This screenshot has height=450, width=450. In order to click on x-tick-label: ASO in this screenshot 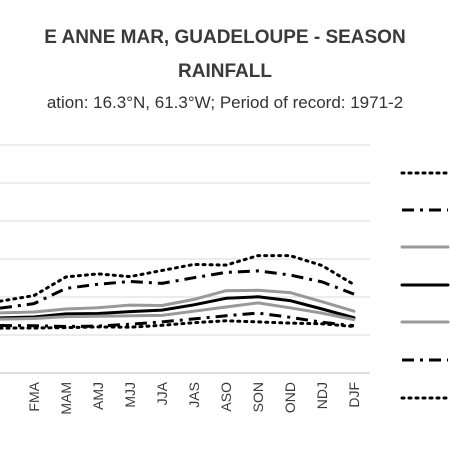, I will do `click(226, 397)`.